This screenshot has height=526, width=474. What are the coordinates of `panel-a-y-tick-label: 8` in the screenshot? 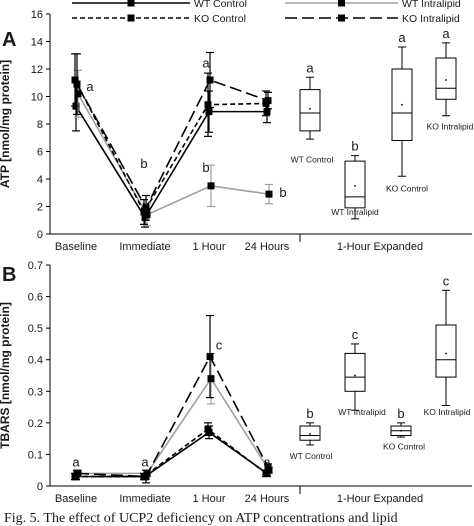 It's located at (40, 125).